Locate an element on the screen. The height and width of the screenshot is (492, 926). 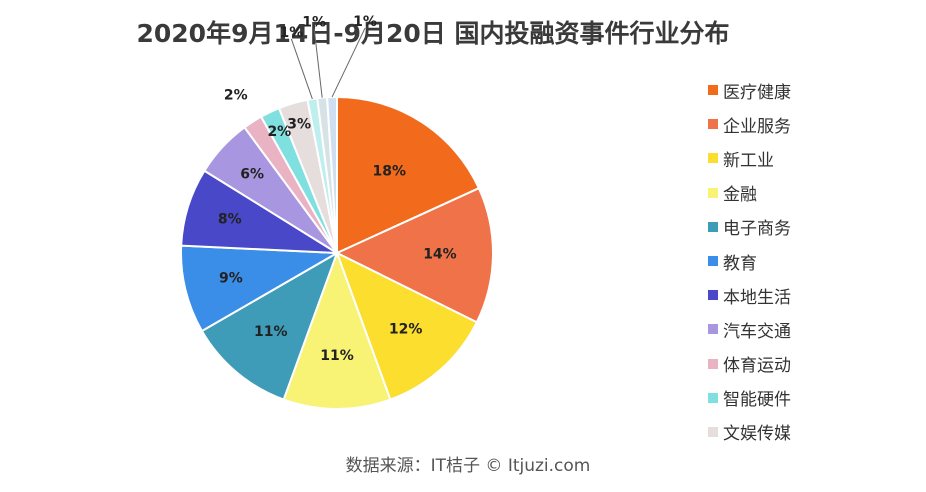
legend-label: 金融 is located at coordinates (740, 195).